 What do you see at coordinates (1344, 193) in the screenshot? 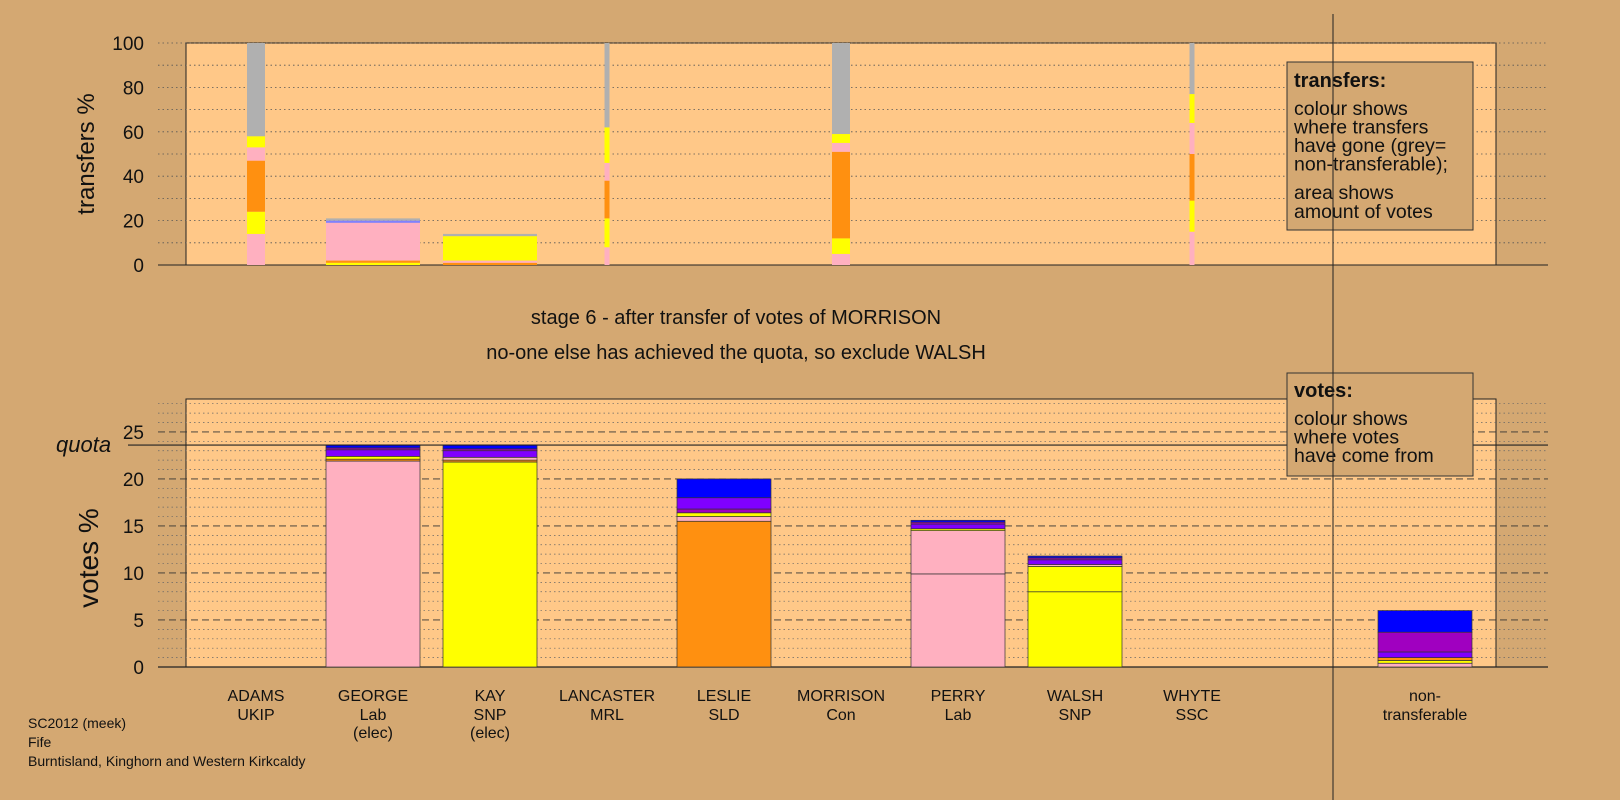
I see `transfers-legend-text: area shows` at bounding box center [1344, 193].